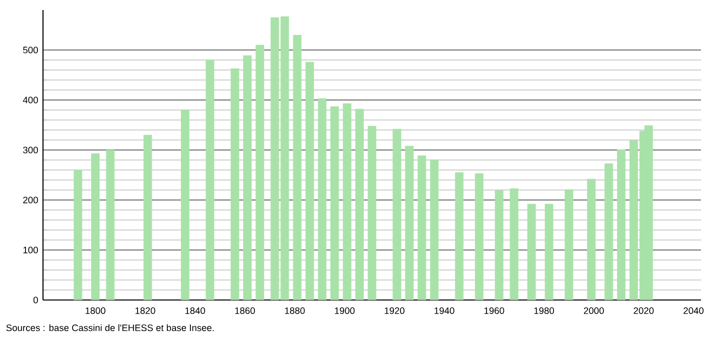 This screenshot has width=710, height=340. Describe the element at coordinates (494, 310) in the screenshot. I see `x-tick-label: 1960` at that location.